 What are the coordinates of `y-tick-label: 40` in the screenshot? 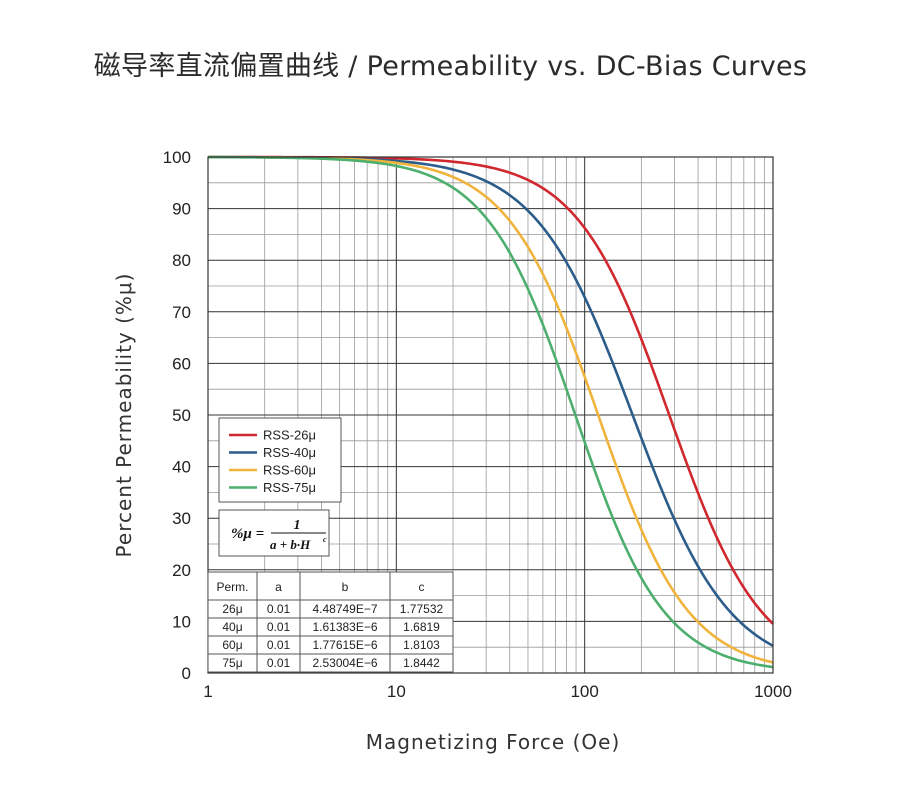 It's located at (181, 467).